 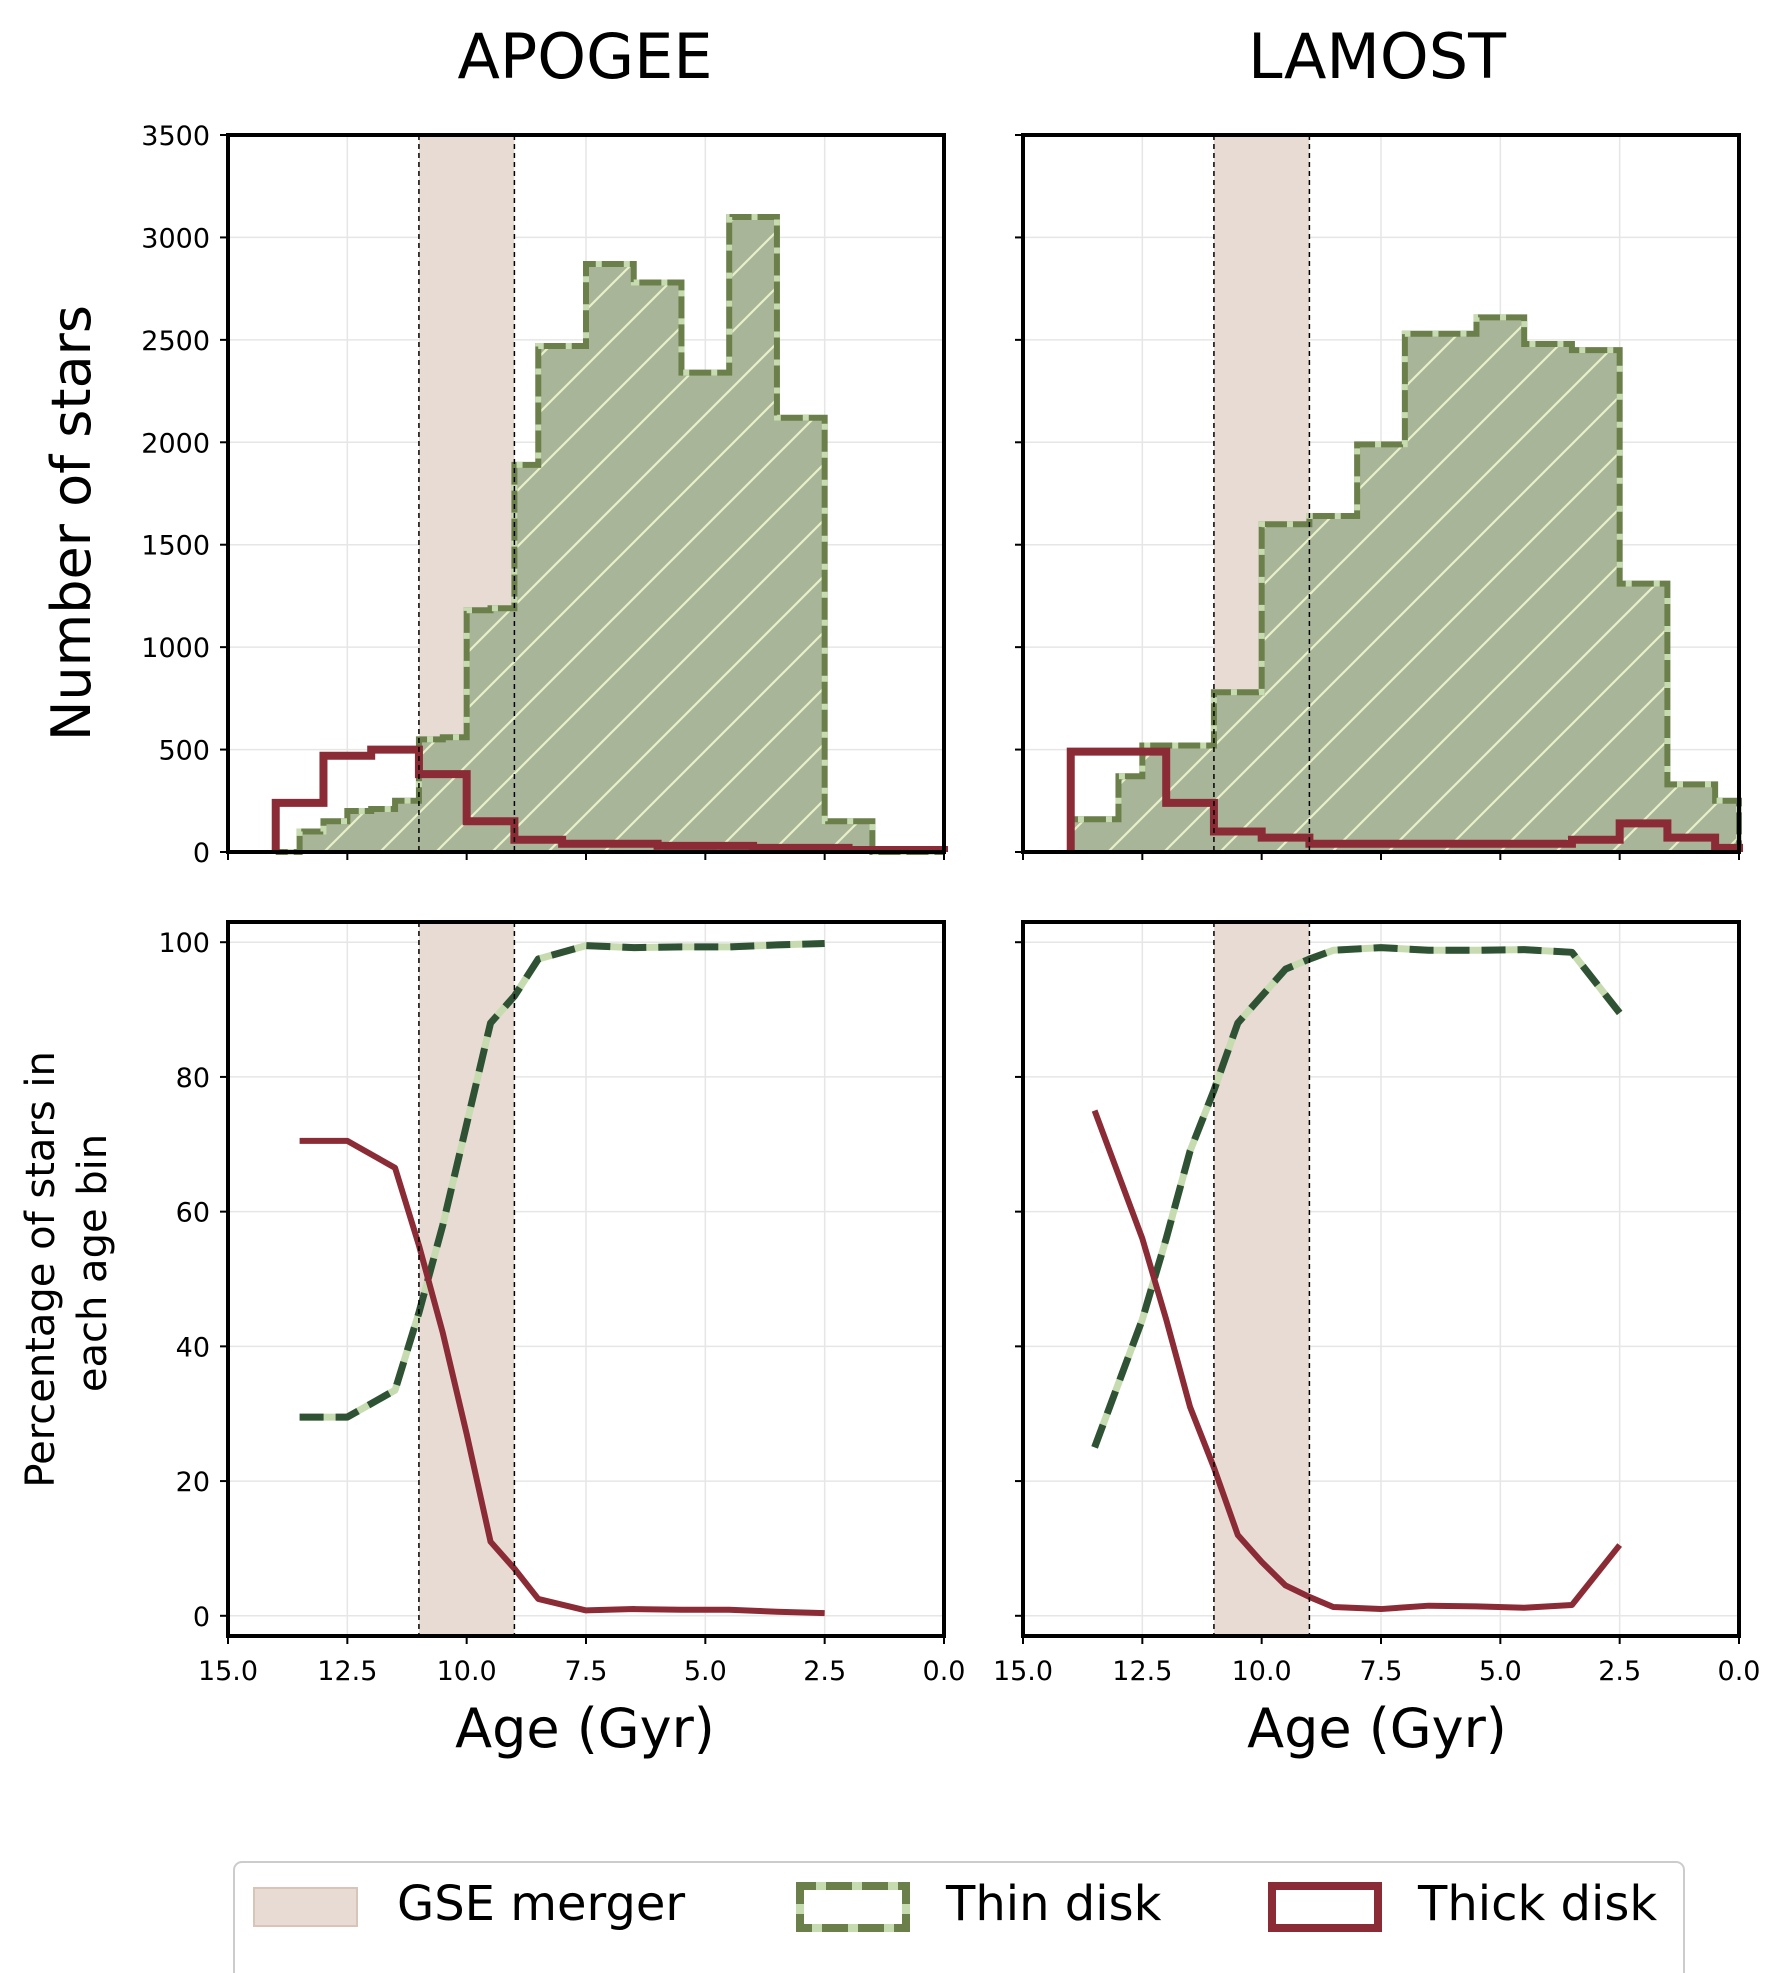 What do you see at coordinates (1325, 1907) in the screenshot?
I see `legend-swatch-thick` at bounding box center [1325, 1907].